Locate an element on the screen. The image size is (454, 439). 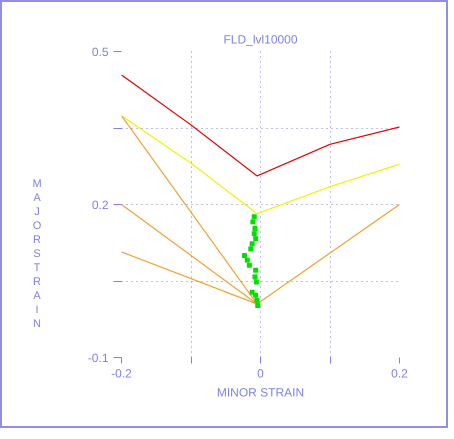
y-tick-label: 0.5 is located at coordinates (100, 52).